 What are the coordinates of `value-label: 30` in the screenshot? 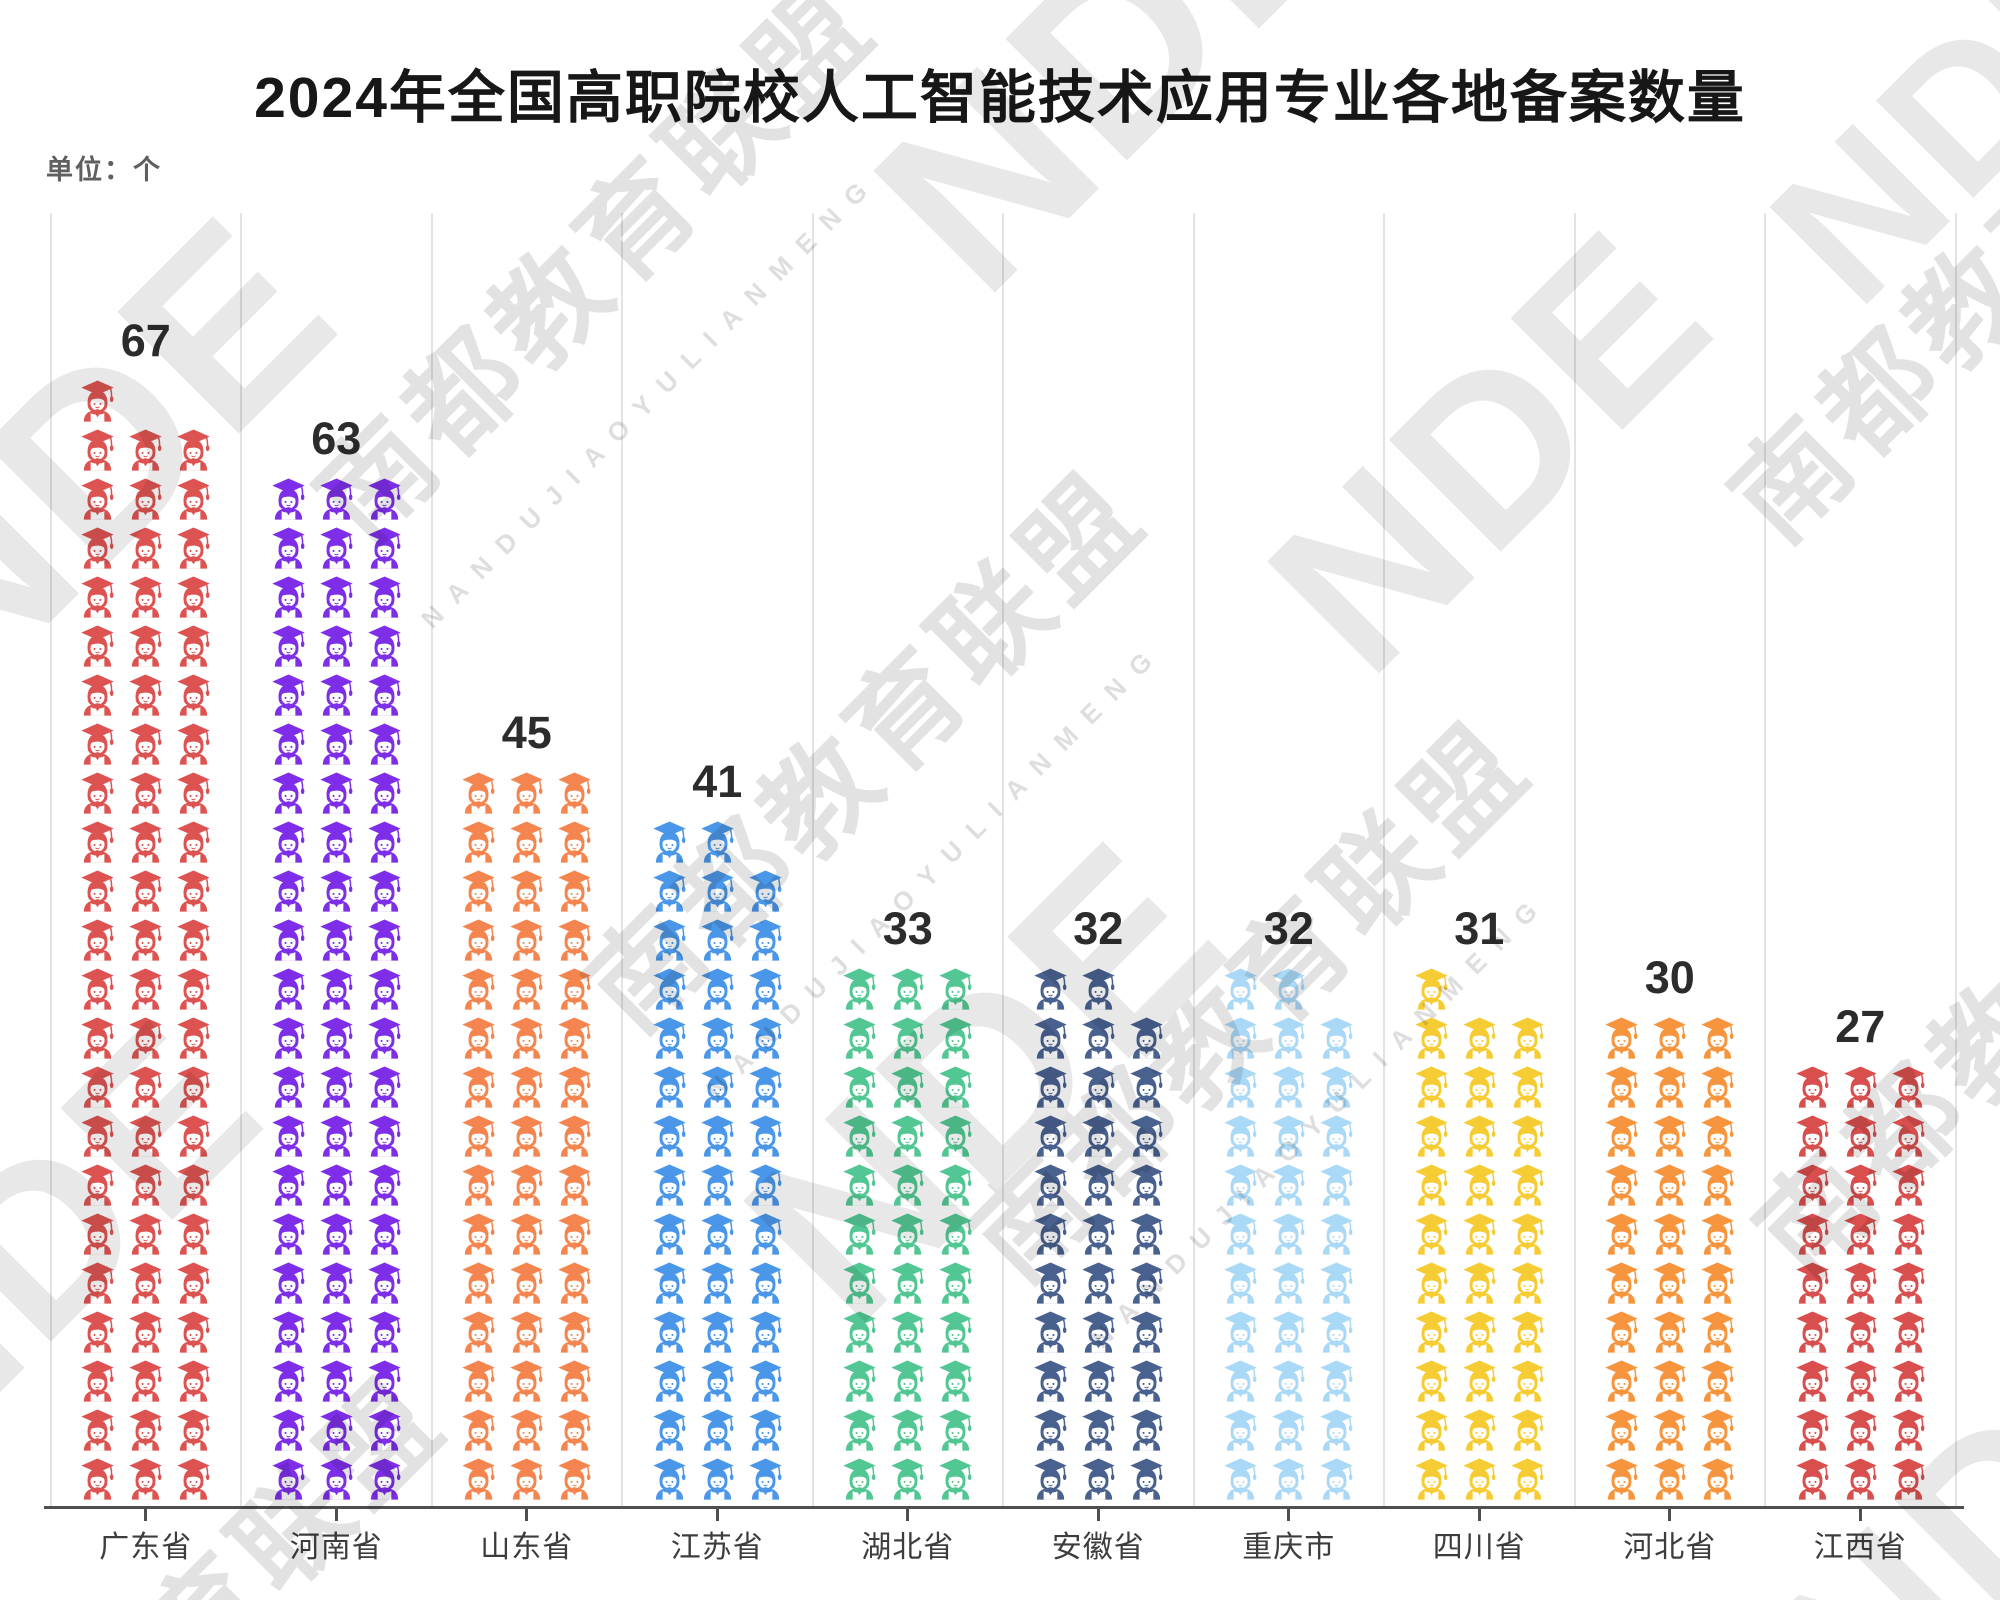 It's located at (1669, 977).